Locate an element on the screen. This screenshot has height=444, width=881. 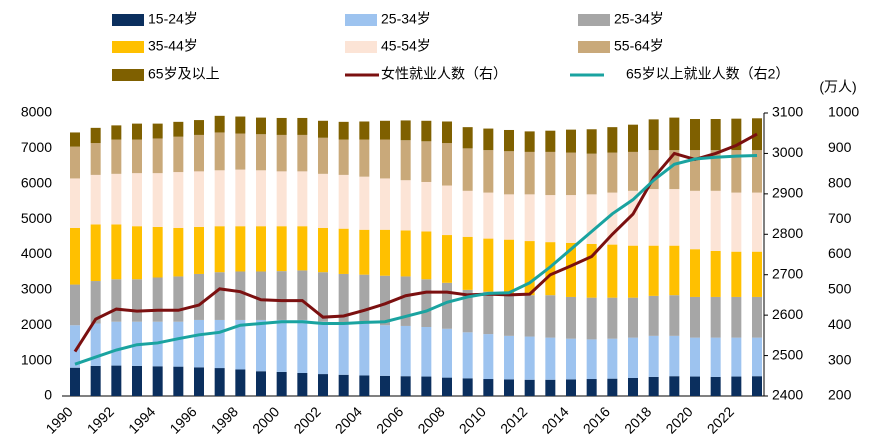
y-tick-label: 6000 is located at coordinates (36, 182).